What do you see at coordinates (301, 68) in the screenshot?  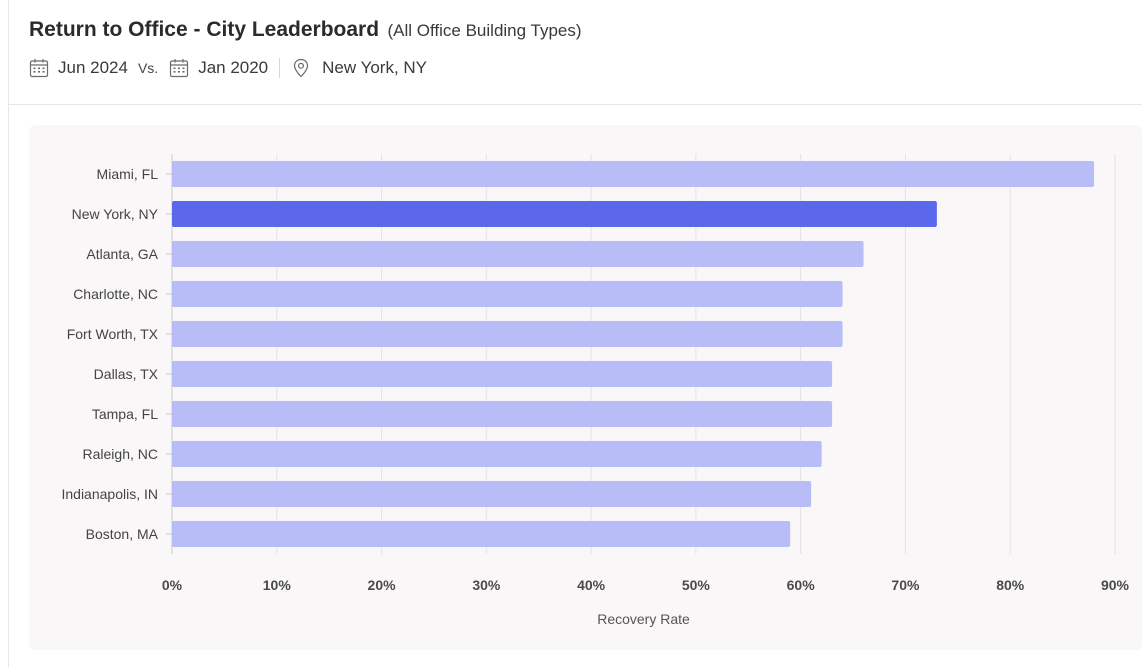 I see `location-pin-icon` at bounding box center [301, 68].